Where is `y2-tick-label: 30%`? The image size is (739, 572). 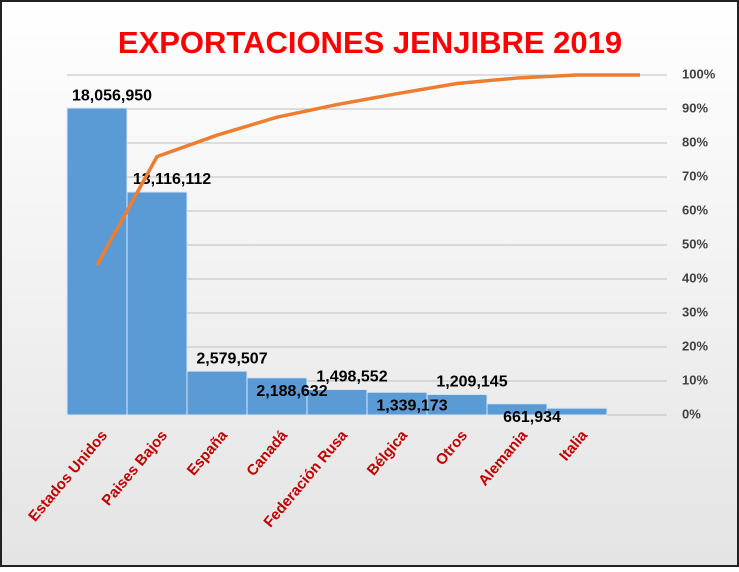
y2-tick-label: 30% is located at coordinates (695, 311).